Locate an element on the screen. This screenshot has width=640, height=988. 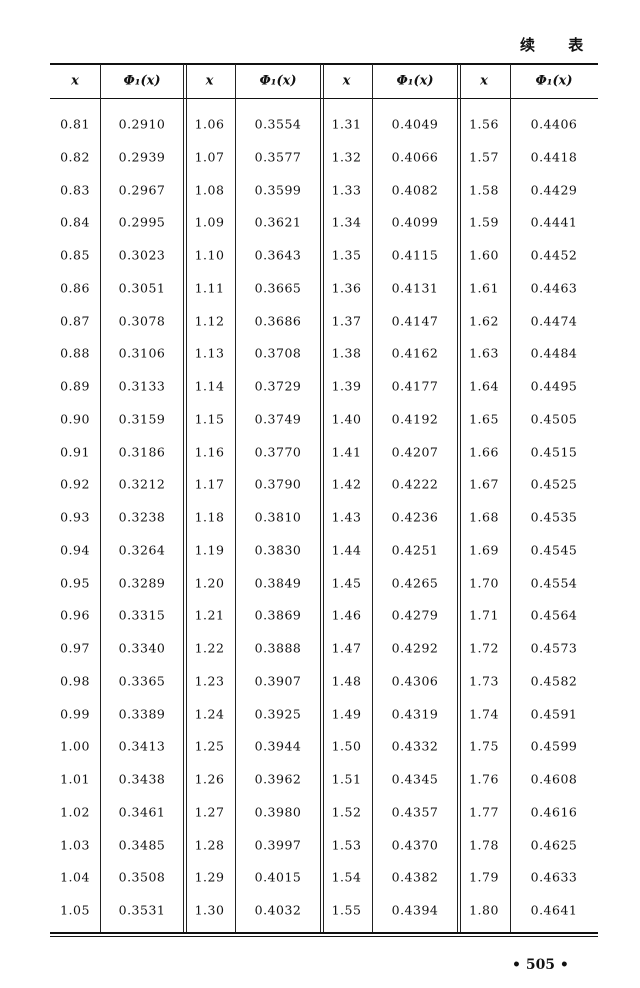
phi-value-cell: 0.4251 is located at coordinates (415, 550).